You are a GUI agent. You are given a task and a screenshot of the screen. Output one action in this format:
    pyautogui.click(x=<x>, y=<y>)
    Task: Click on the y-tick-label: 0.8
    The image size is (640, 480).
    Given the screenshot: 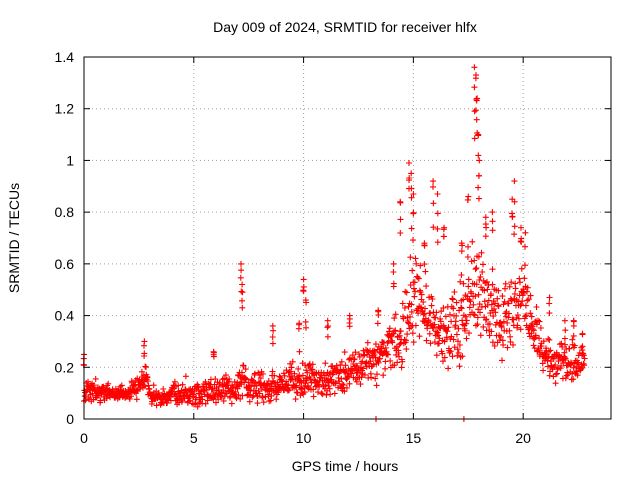 What is the action you would take?
    pyautogui.click(x=65, y=212)
    